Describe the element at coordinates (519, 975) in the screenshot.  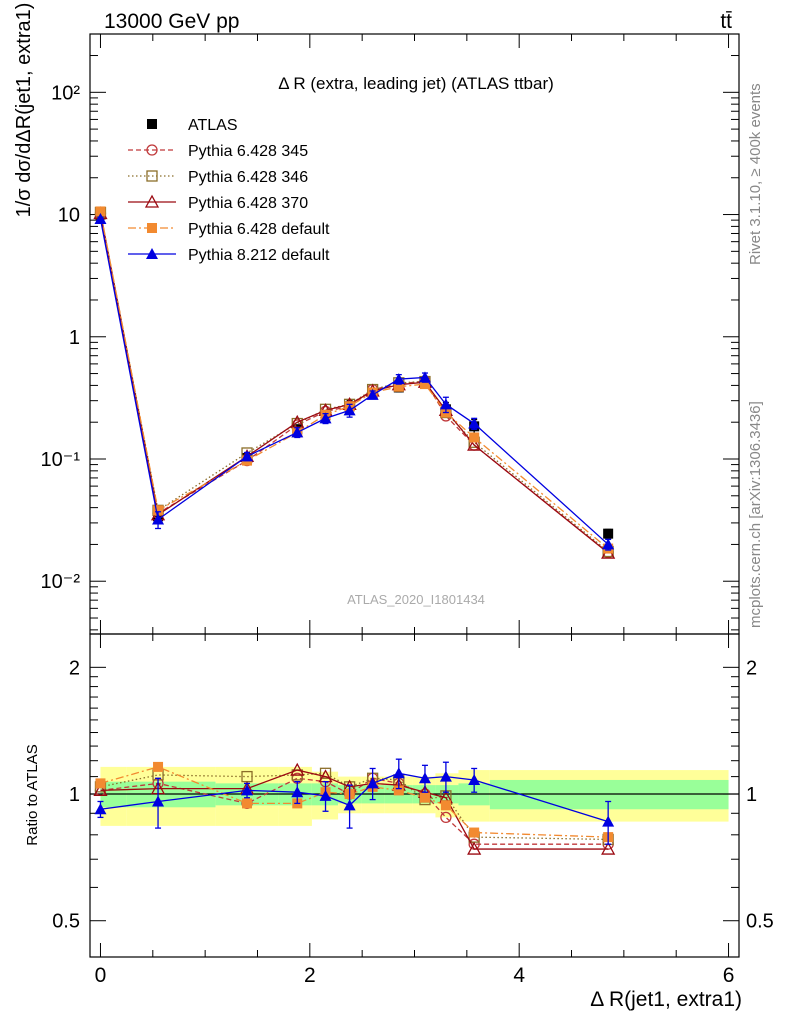
I see `x-tick-label: 4` at that location.